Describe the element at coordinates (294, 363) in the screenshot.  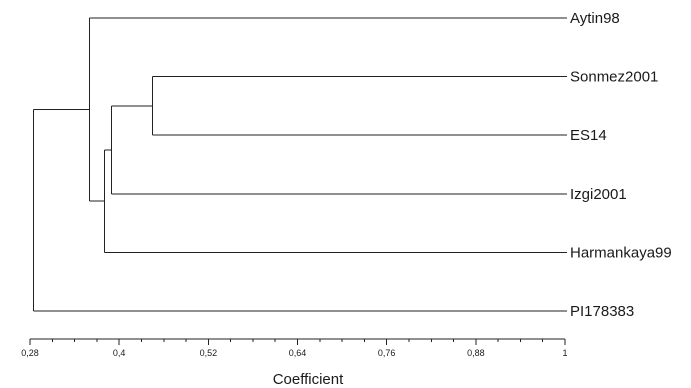
I see `coefficient-axis: 0,28 0,4 0,52 0,64 0,76 0,88 1 Coefficient` at that location.